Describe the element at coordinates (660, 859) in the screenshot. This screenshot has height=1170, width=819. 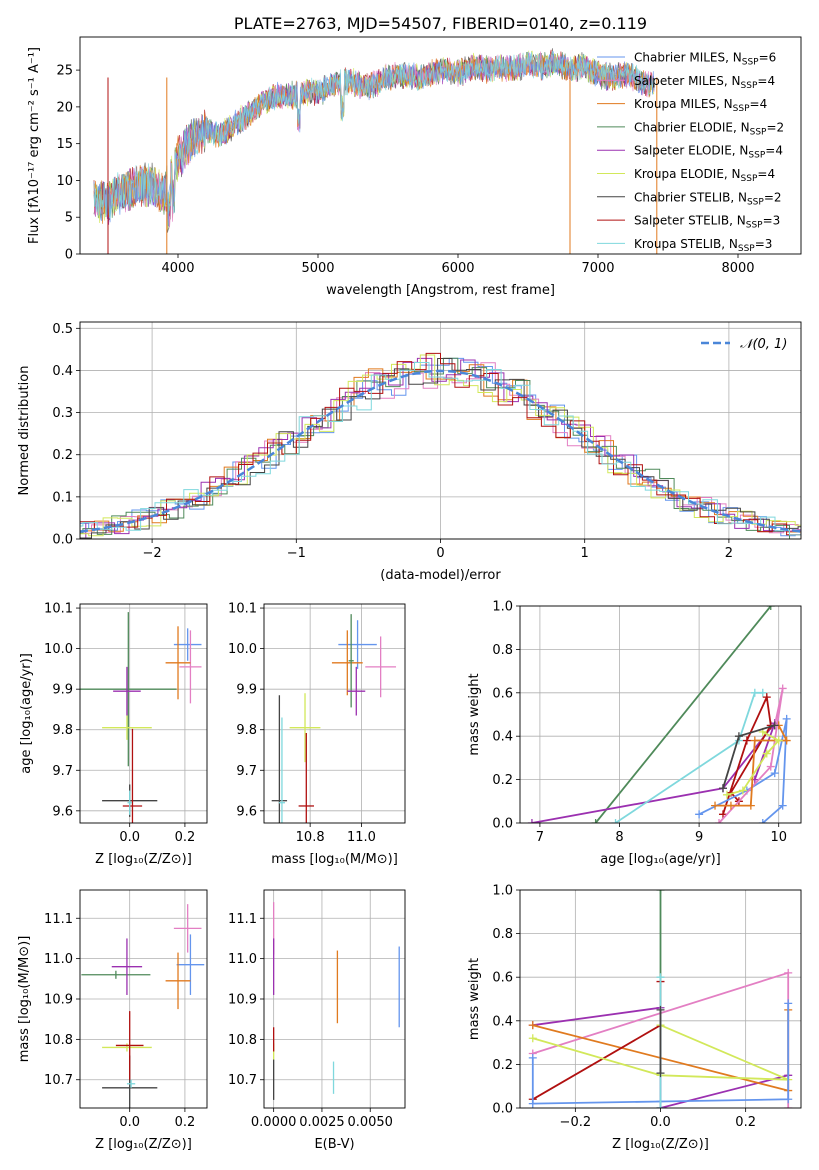
I see `x-axis-label: age [log₁₀(age/yr)]` at that location.